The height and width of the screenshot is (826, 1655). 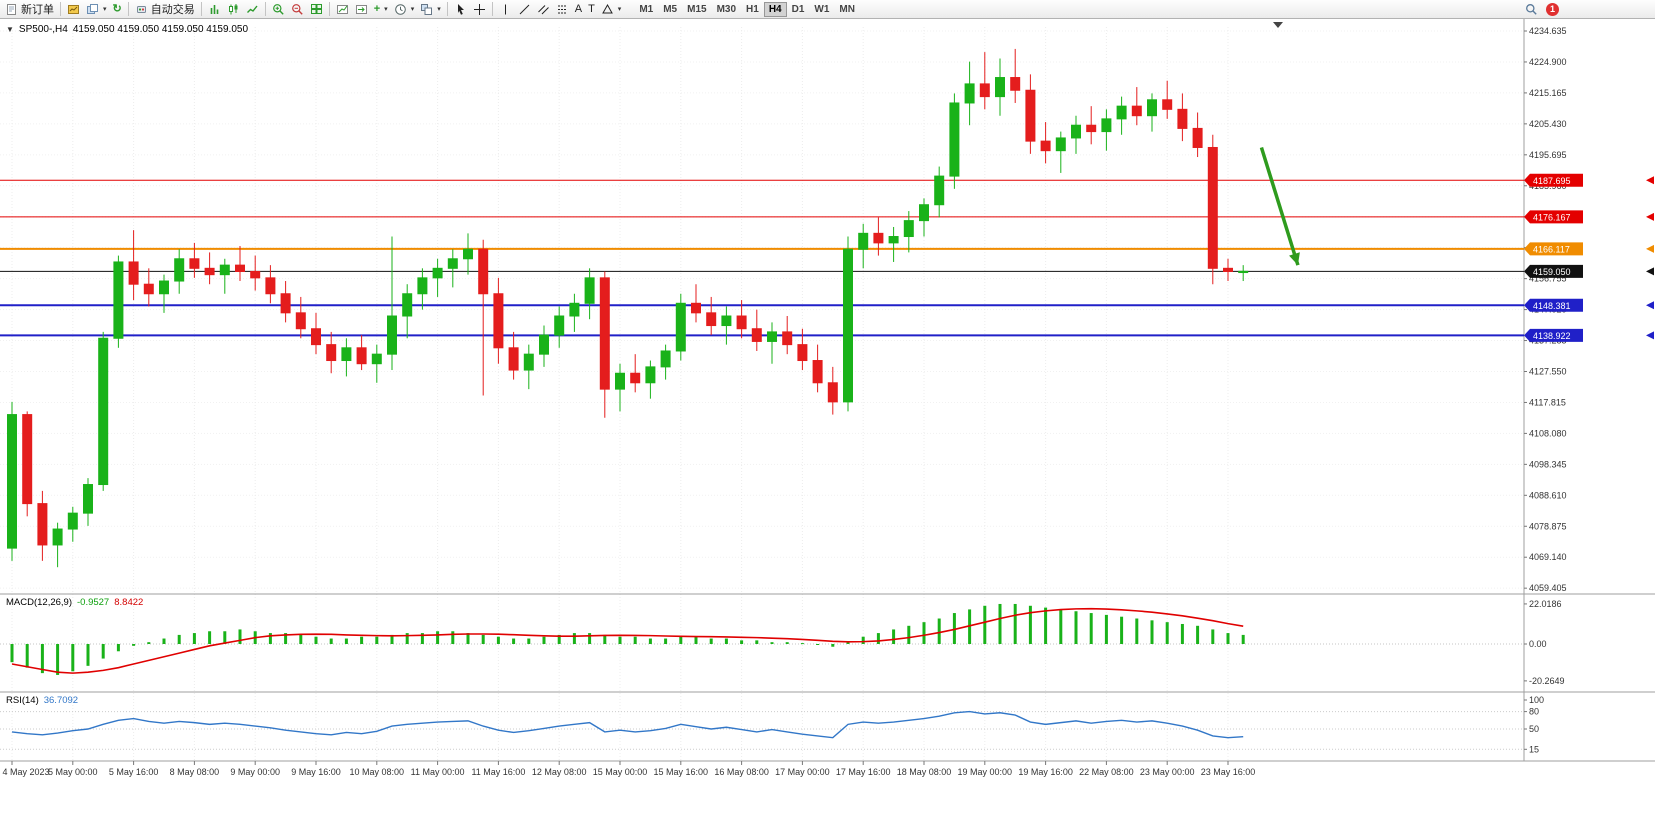 What do you see at coordinates (798, 9) in the screenshot?
I see `tf-d1-button: D1` at bounding box center [798, 9].